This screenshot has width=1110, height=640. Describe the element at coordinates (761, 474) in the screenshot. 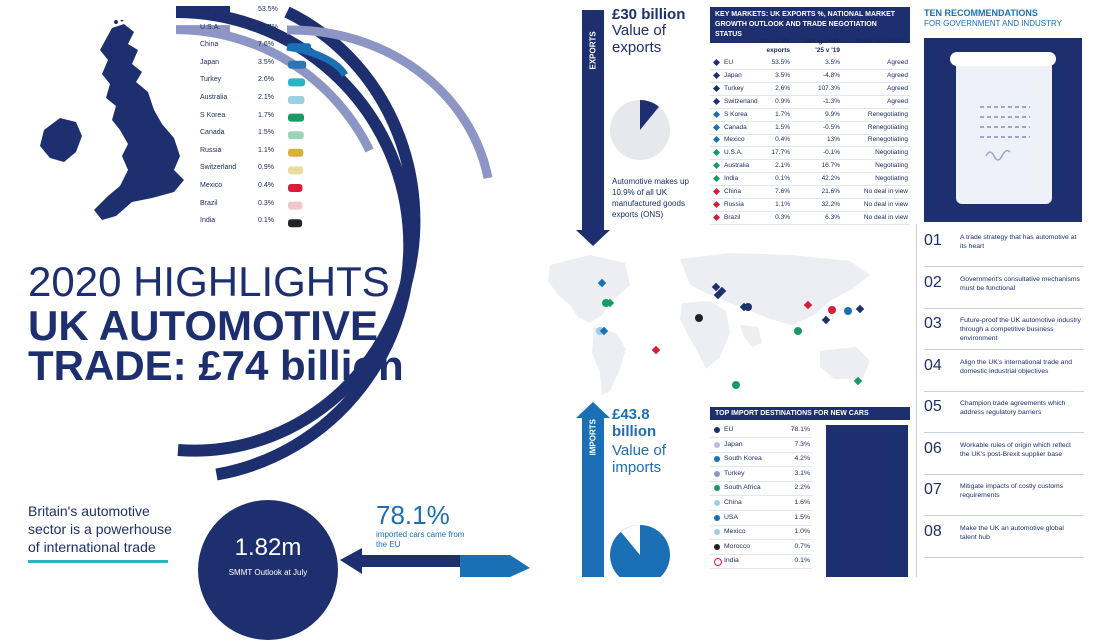

I see `import-row: Turkey 3.1%` at that location.